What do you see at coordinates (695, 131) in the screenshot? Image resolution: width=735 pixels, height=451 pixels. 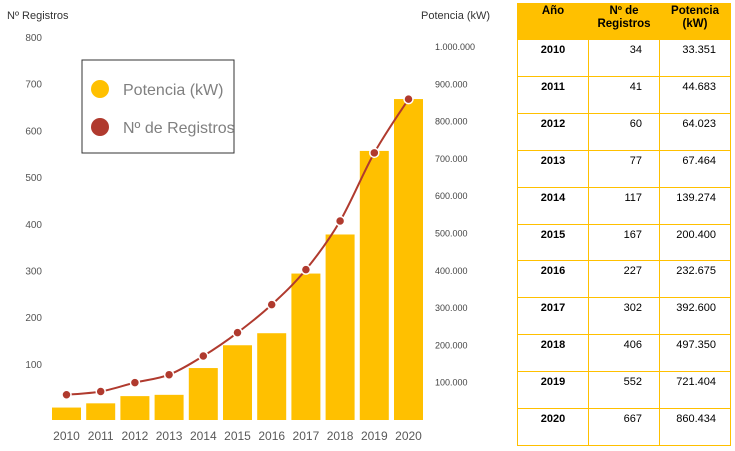 I see `cell-potencia: 64.023` at bounding box center [695, 131].